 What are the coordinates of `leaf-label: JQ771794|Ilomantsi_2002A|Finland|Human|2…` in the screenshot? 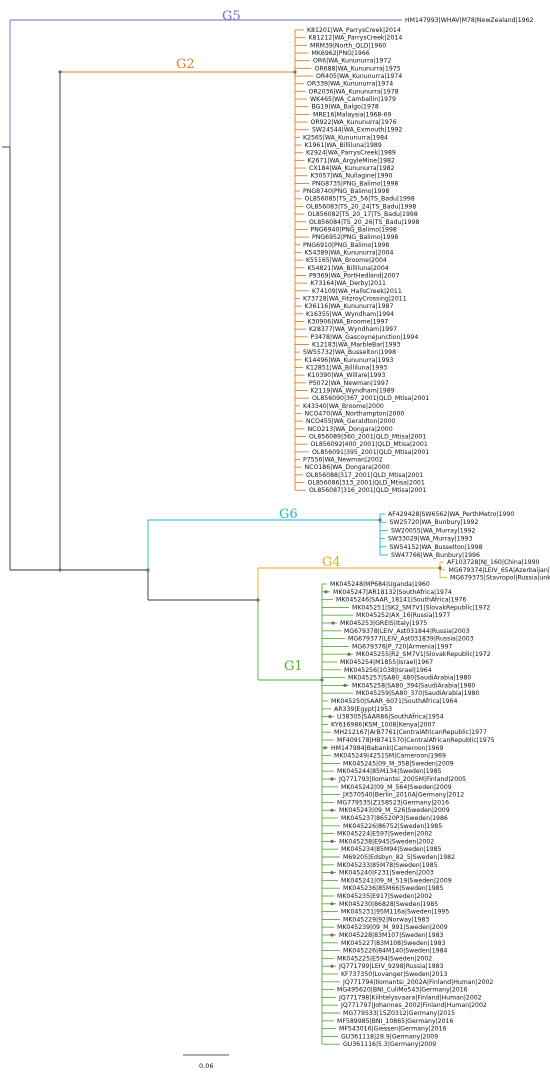 It's located at (417, 982).